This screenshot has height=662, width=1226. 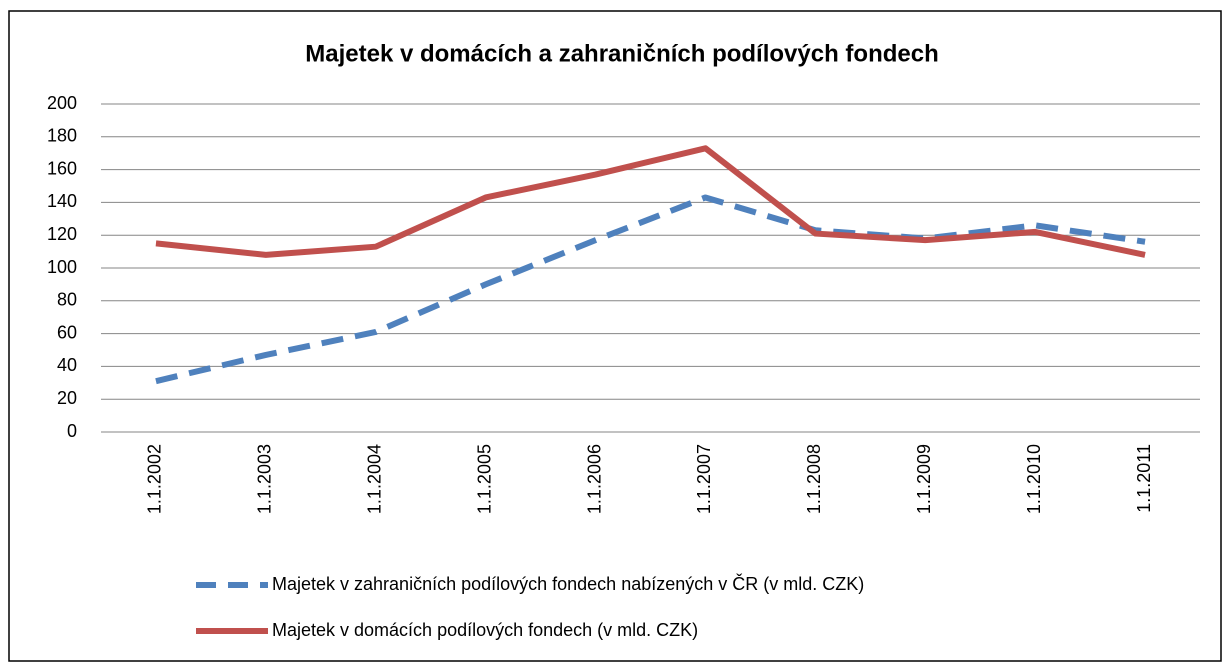 What do you see at coordinates (62, 234) in the screenshot?
I see `y-tick-label: 120` at bounding box center [62, 234].